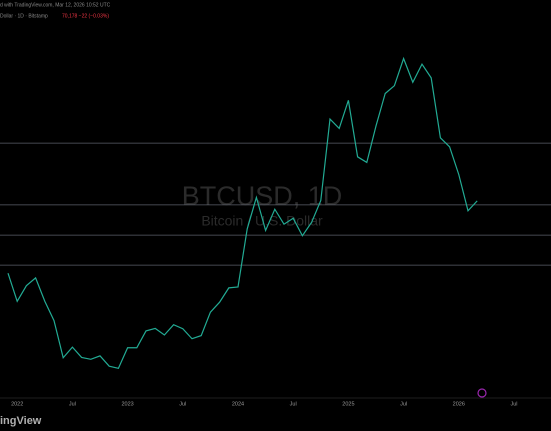  I want to click on event-icon, so click(482, 393).